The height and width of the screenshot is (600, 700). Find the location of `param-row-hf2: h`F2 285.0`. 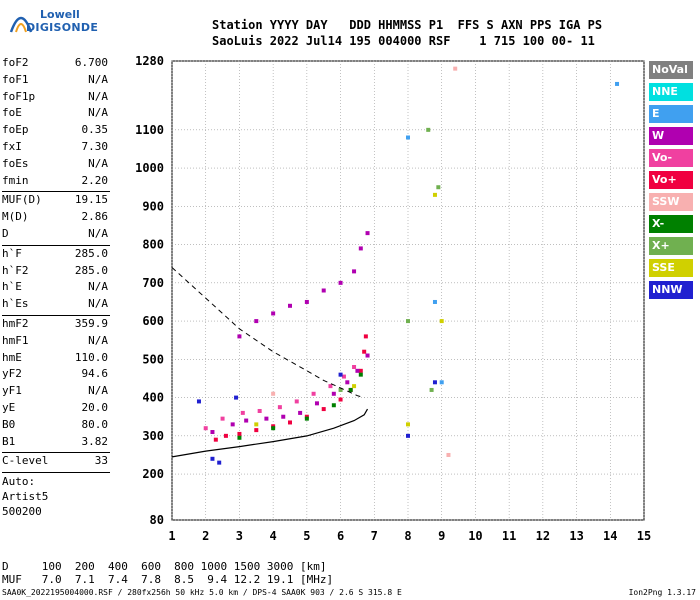

param-row-hf2: h`F2 285.0 is located at coordinates (56, 272).